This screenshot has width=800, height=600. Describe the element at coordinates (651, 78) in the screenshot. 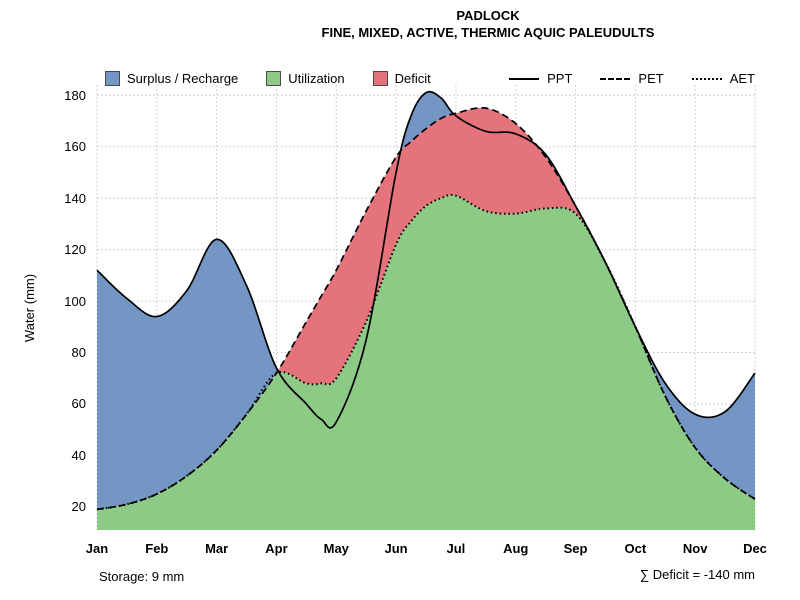

I see `legend-label-pet: PET` at that location.